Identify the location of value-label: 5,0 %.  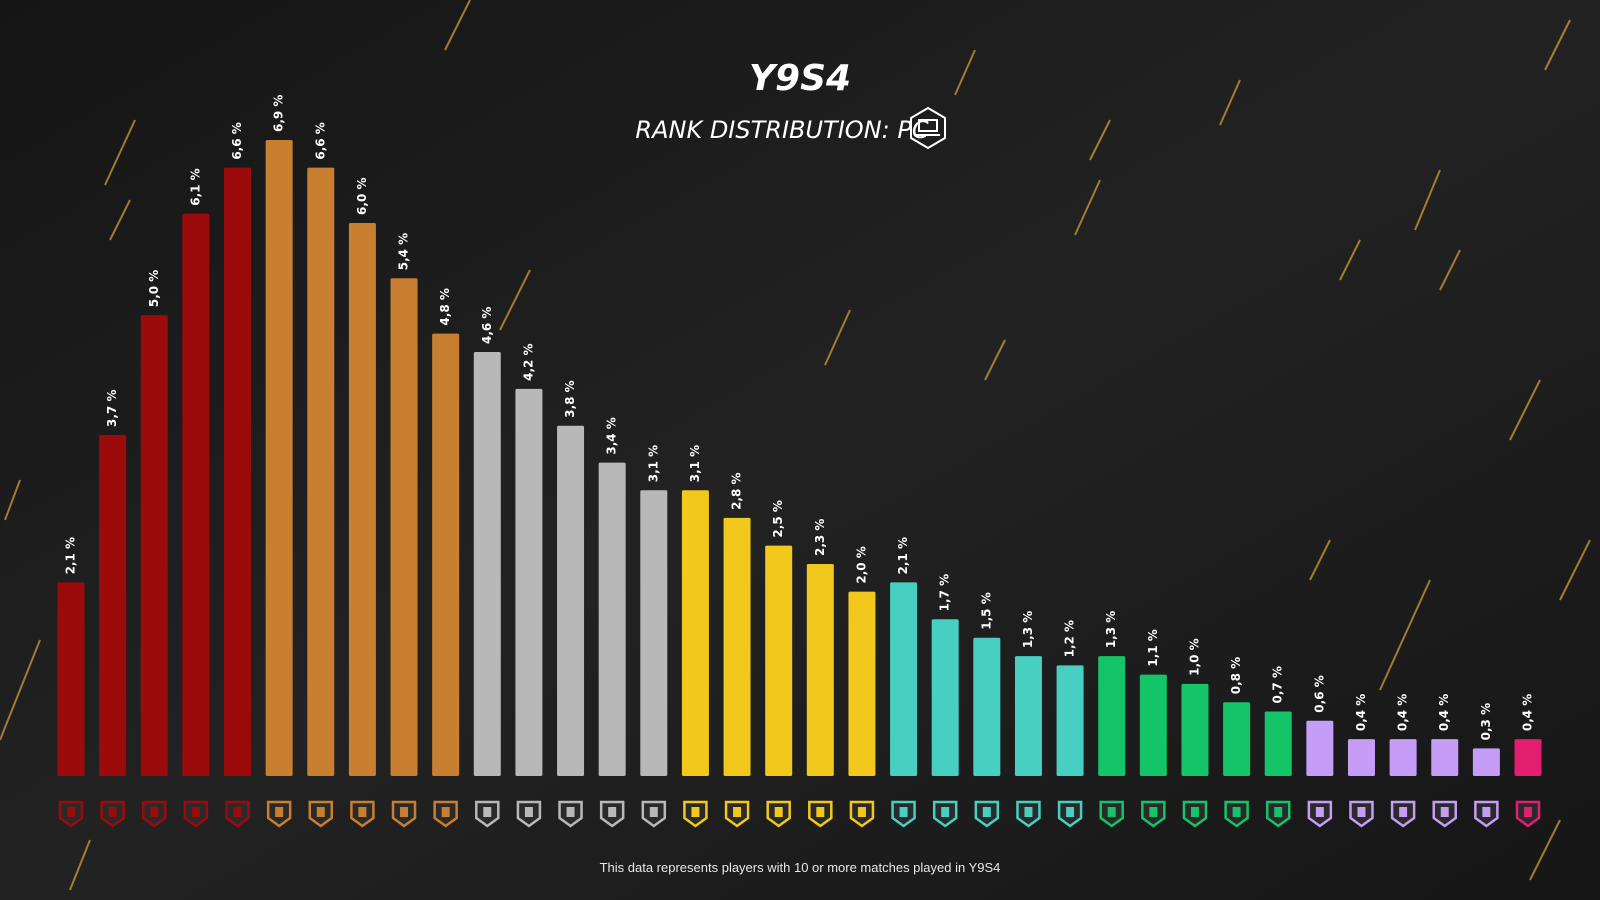
(154, 288).